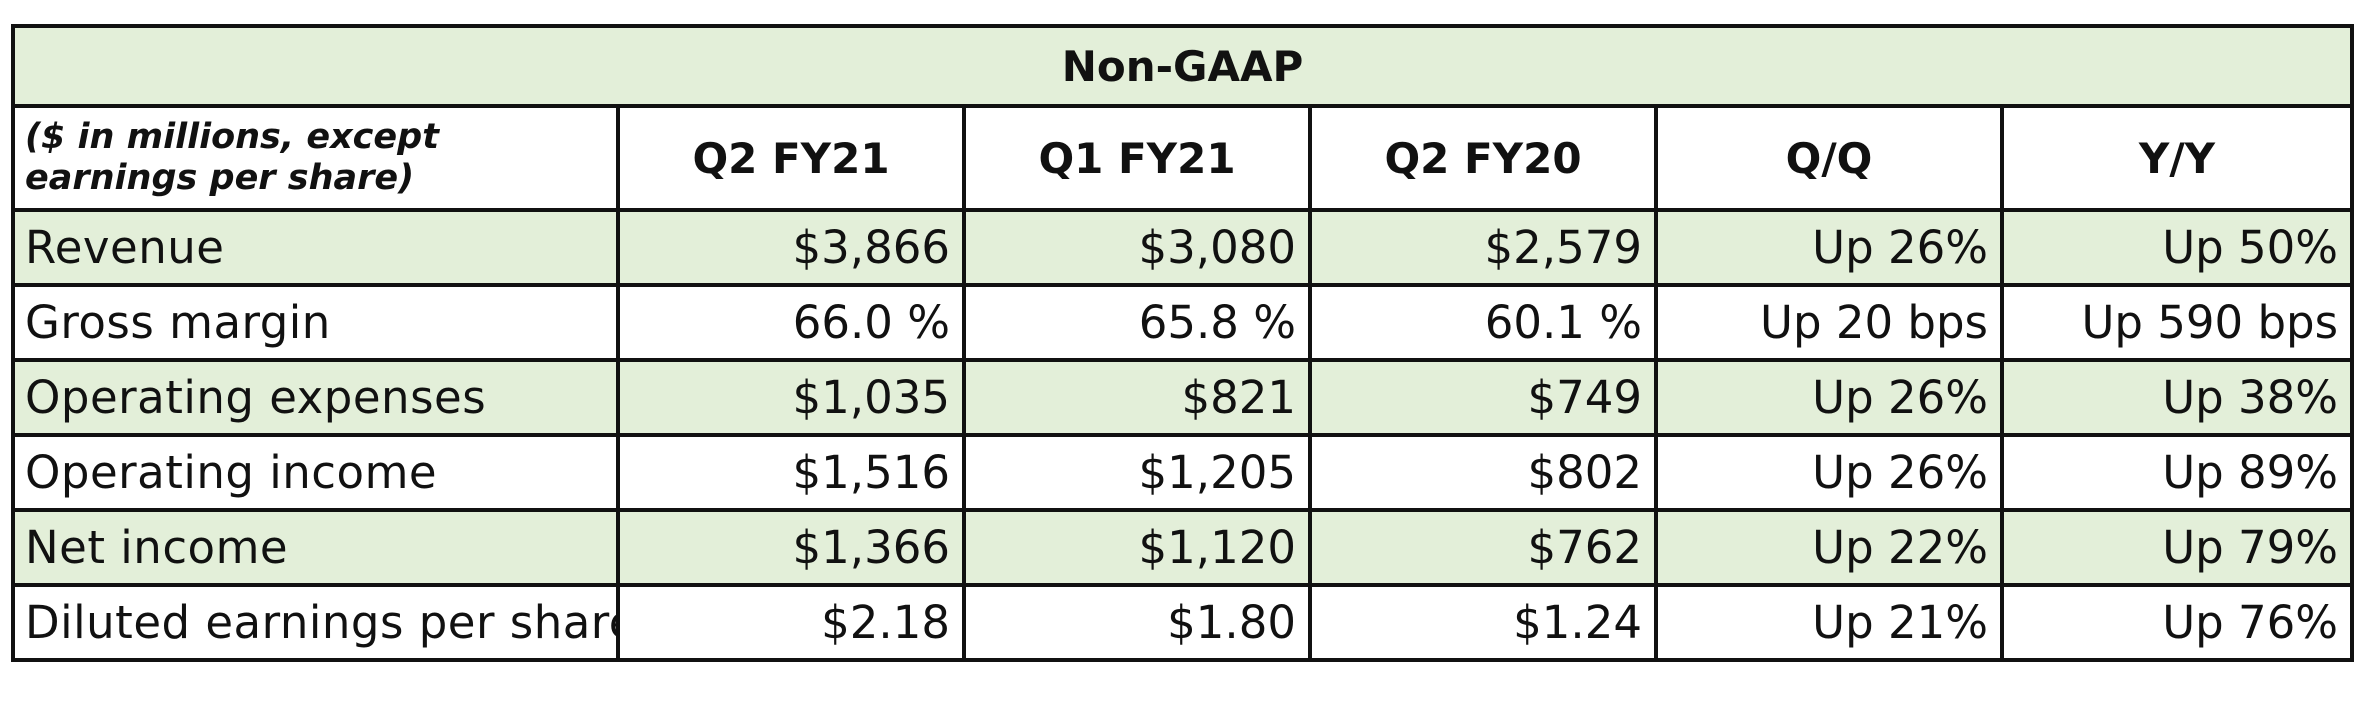  Describe the element at coordinates (315, 247) in the screenshot. I see `row-label: Revenue` at that location.